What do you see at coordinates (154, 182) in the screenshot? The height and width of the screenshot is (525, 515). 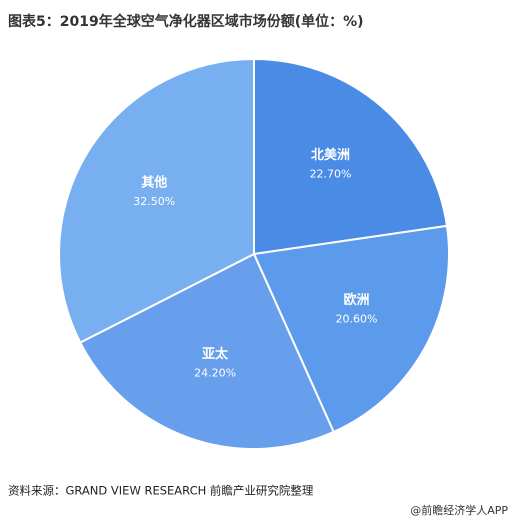 I see `slice-label: 其他` at bounding box center [154, 182].